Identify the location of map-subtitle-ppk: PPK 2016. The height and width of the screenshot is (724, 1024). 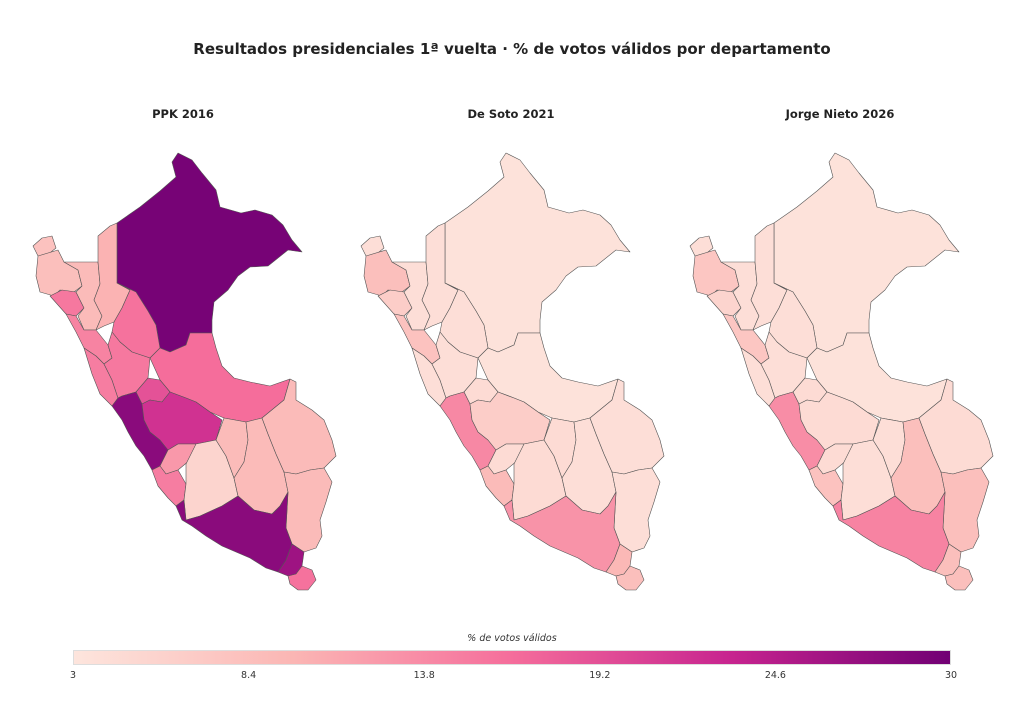
(183, 114).